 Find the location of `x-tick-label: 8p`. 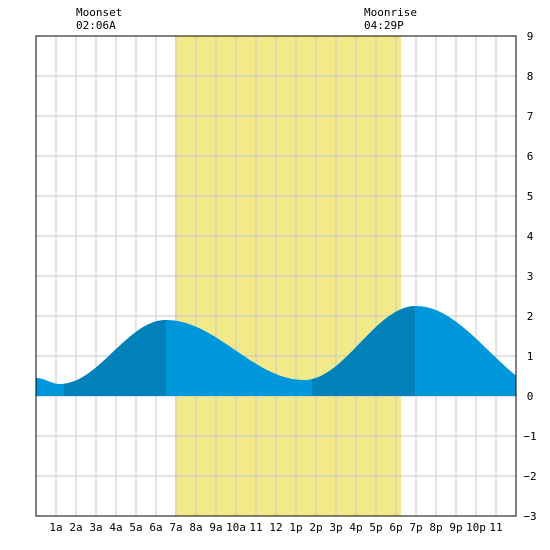

x-tick-label: 8p is located at coordinates (435, 527).